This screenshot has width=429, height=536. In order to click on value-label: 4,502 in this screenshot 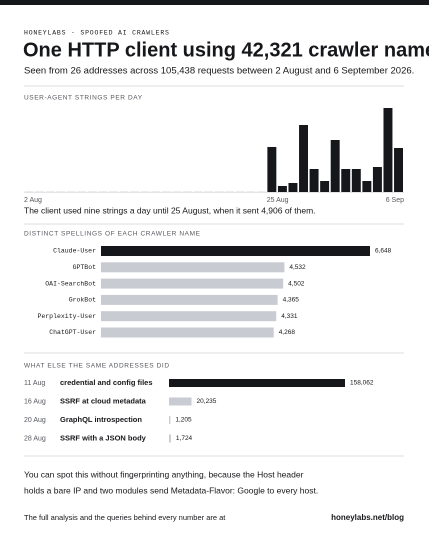, I will do `click(296, 283)`.